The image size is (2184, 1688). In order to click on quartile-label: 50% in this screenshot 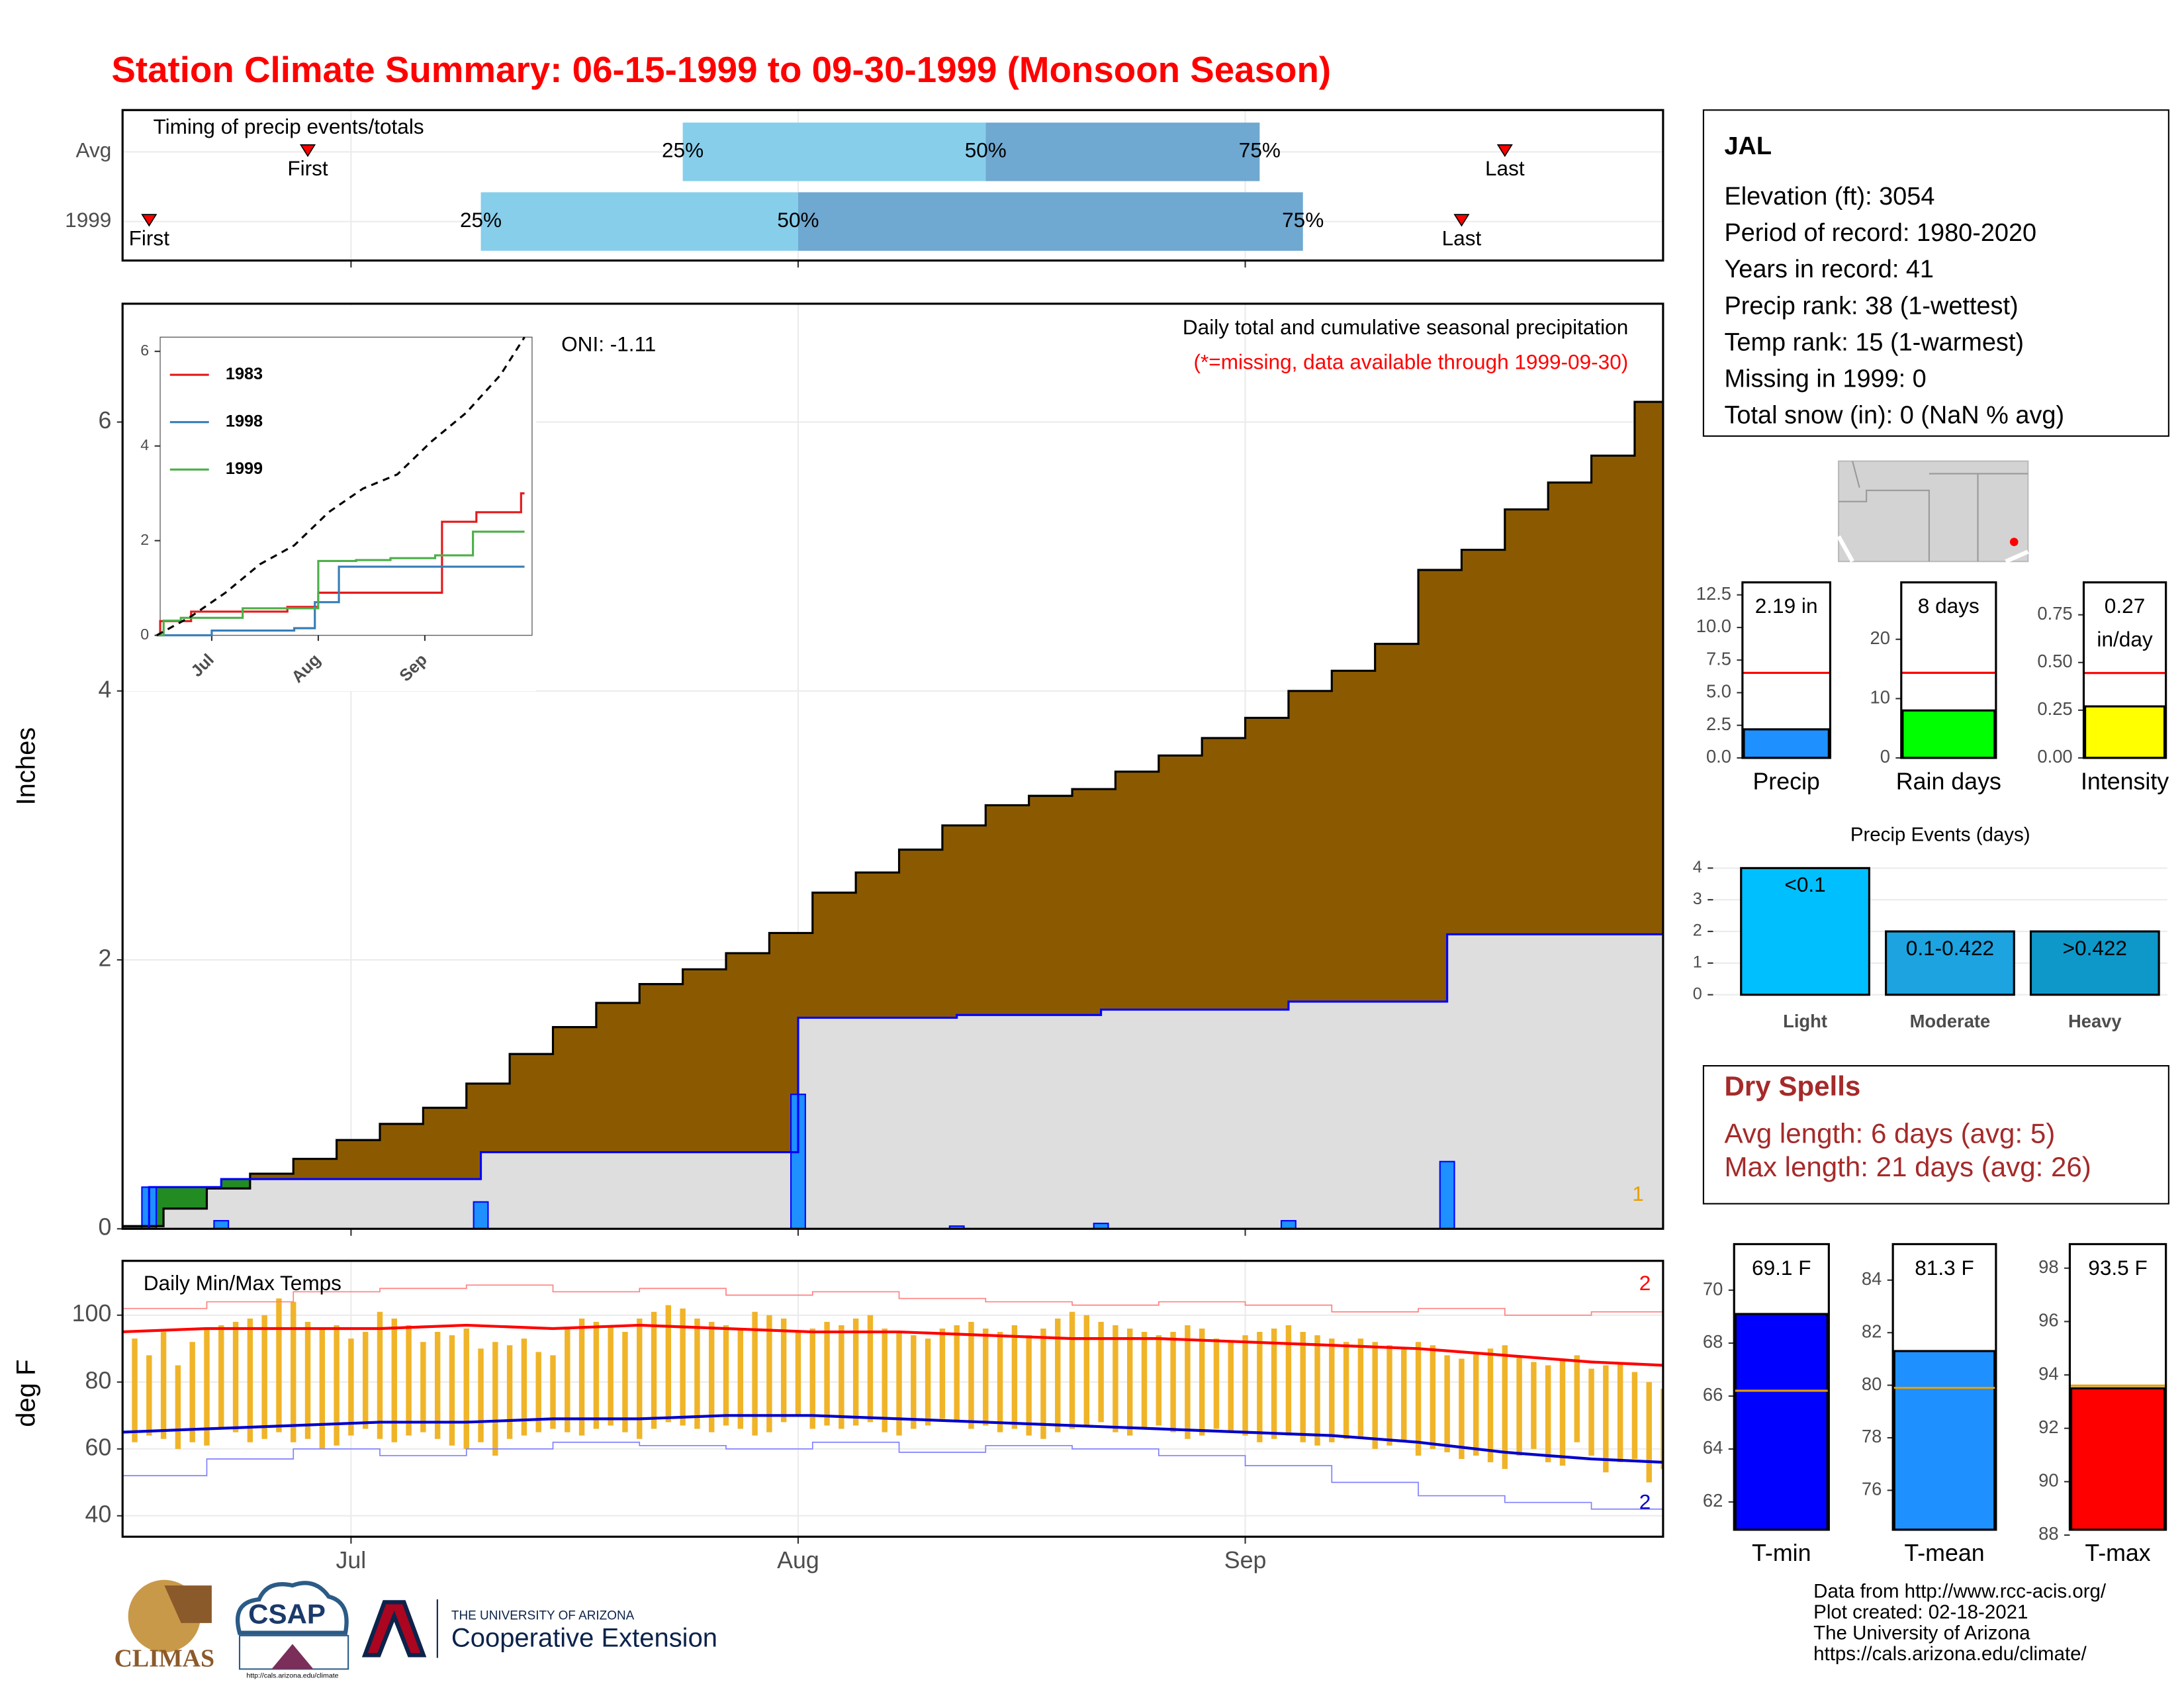, I will do `click(798, 220)`.